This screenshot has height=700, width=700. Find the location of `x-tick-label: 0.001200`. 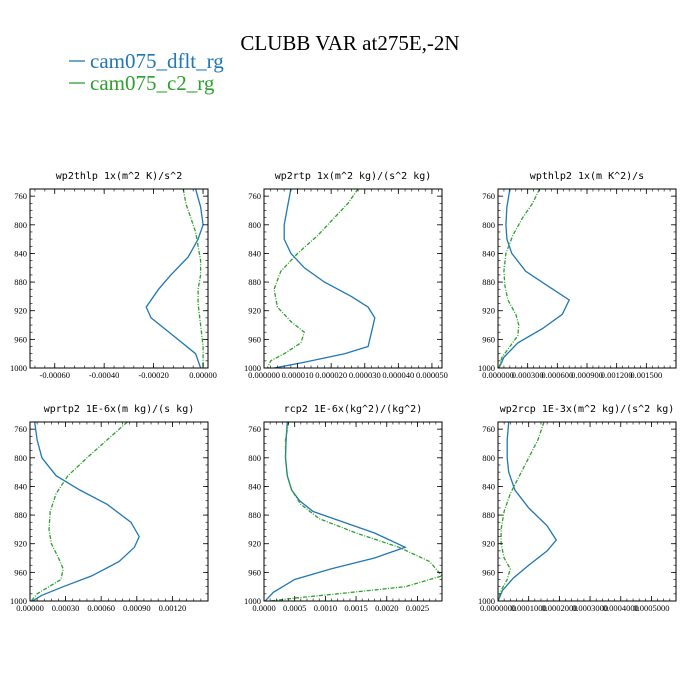

x-tick-label: 0.001200 is located at coordinates (617, 375).